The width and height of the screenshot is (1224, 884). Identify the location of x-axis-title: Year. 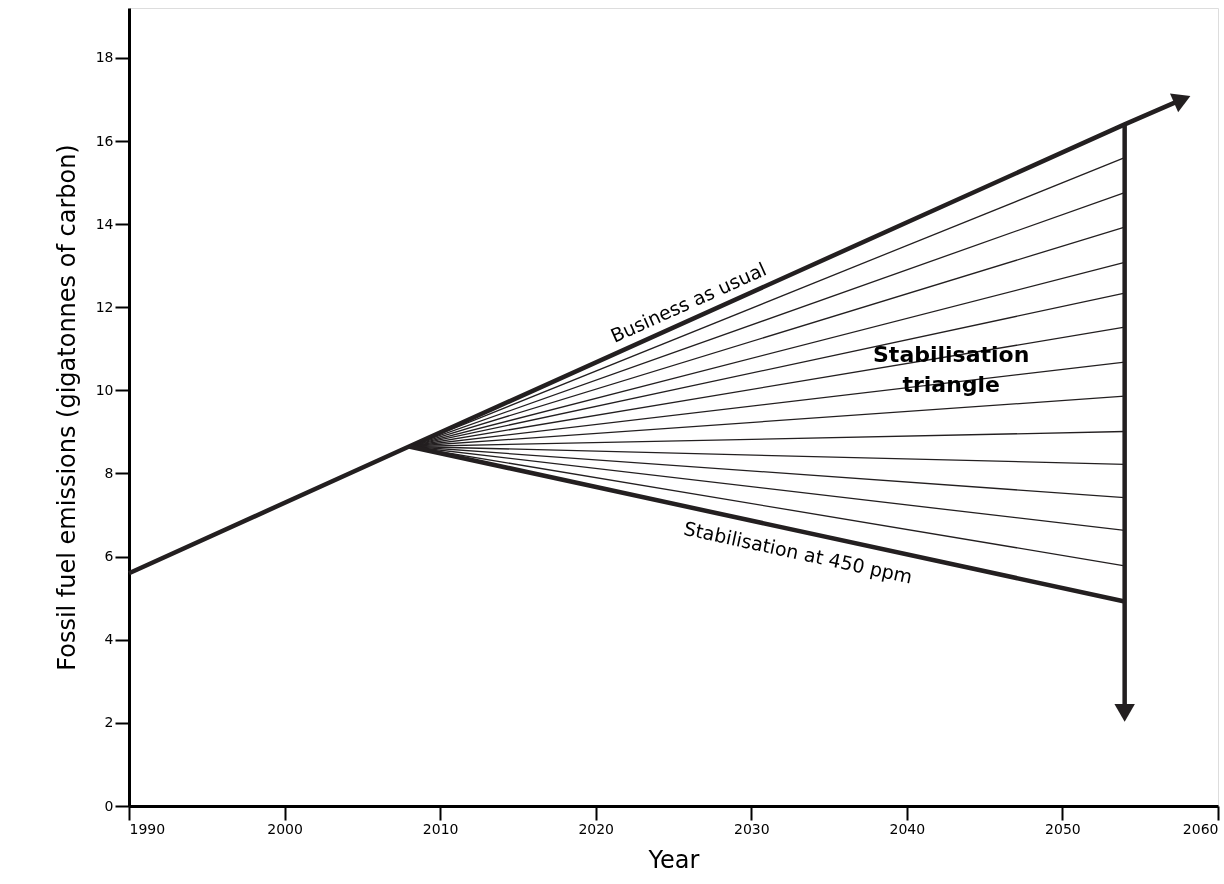
(673, 859).